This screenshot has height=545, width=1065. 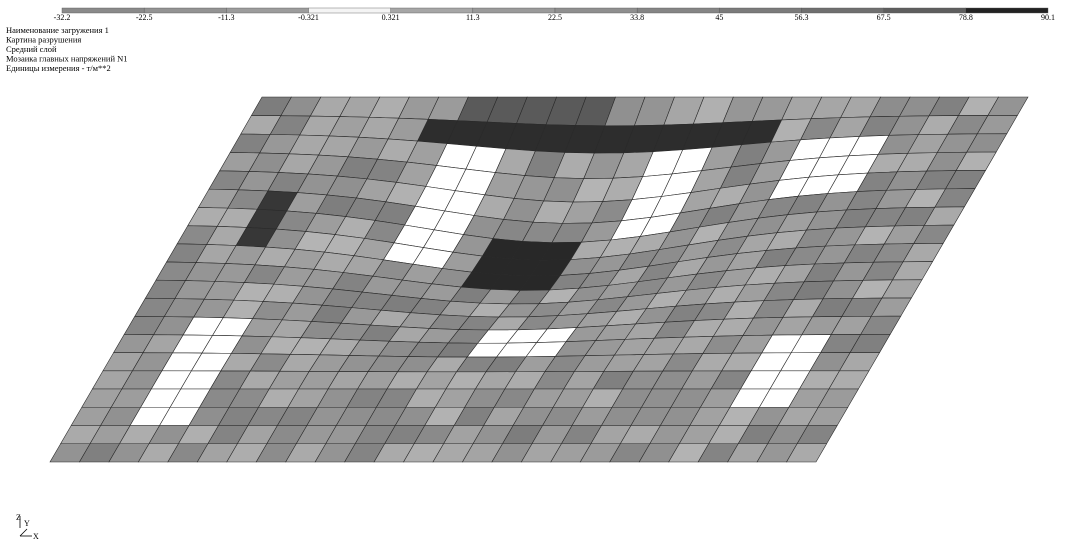 I want to click on axis-icon: Z Y X, so click(x=27, y=527).